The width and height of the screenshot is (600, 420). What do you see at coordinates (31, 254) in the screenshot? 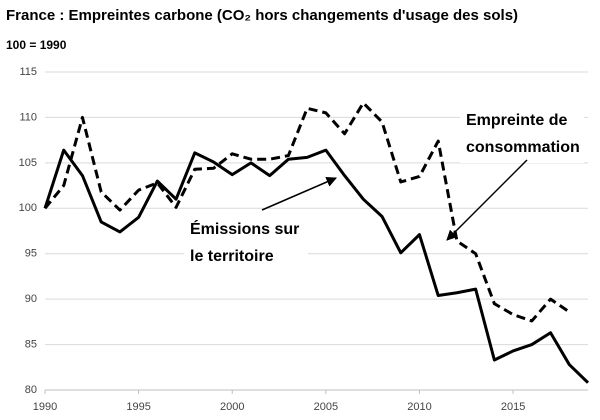
I see `y-tick-label: 95` at bounding box center [31, 254].